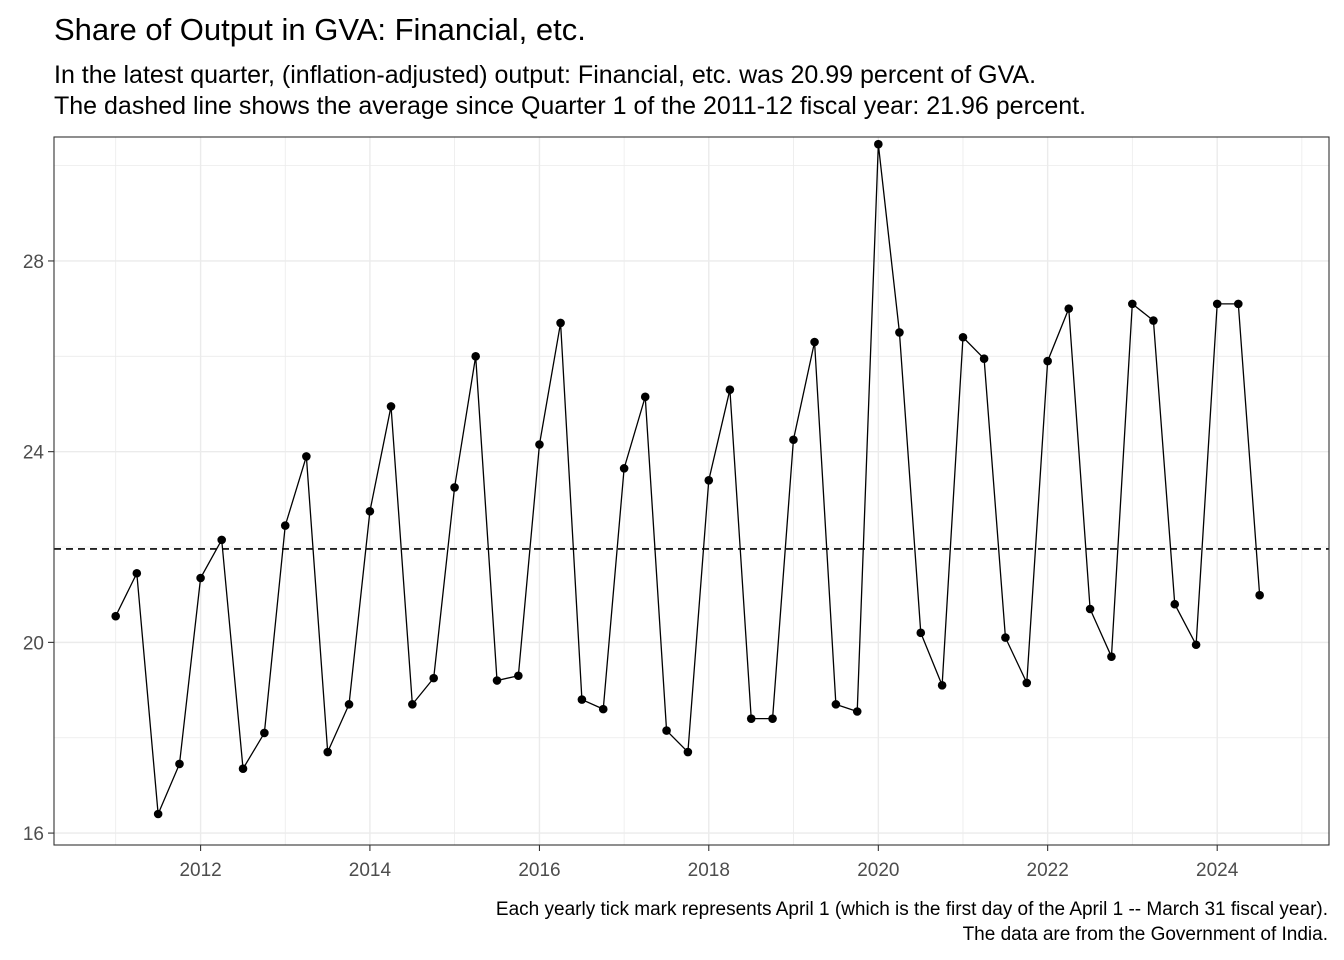 The image size is (1344, 960). I want to click on y-tick-label: 24, so click(34, 453).